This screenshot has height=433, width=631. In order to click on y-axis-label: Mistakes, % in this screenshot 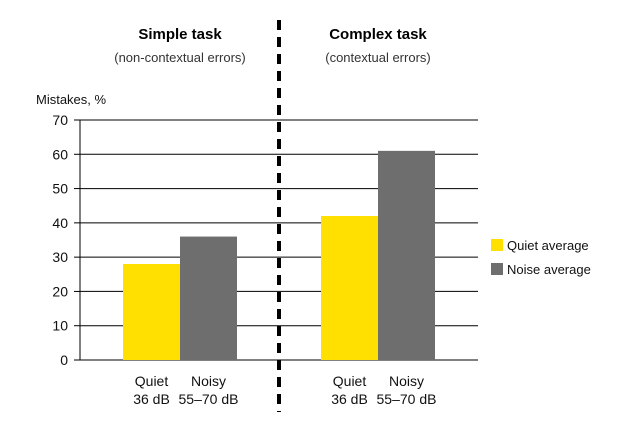, I will do `click(71, 99)`.